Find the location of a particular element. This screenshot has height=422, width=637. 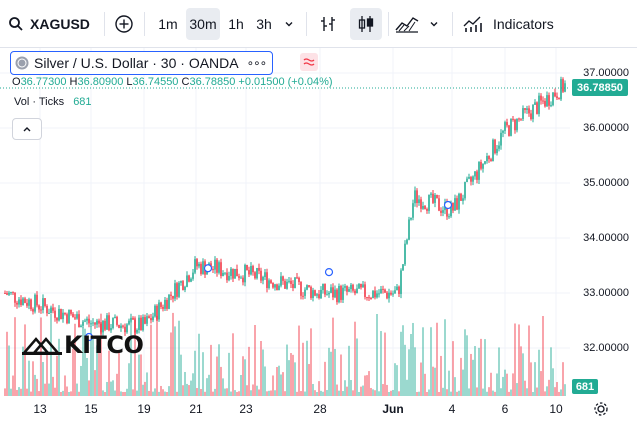

candles-style-button is located at coordinates (366, 24).